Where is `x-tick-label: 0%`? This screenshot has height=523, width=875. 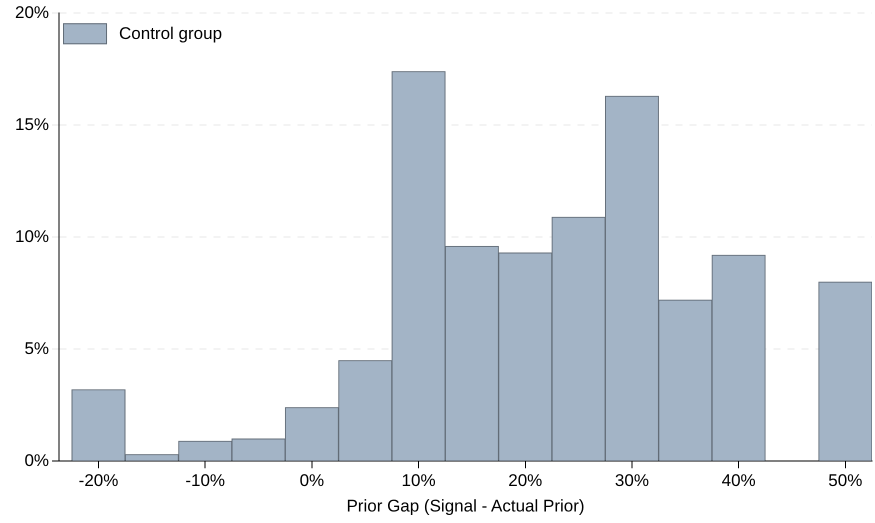
x-tick-label: 0% is located at coordinates (312, 480).